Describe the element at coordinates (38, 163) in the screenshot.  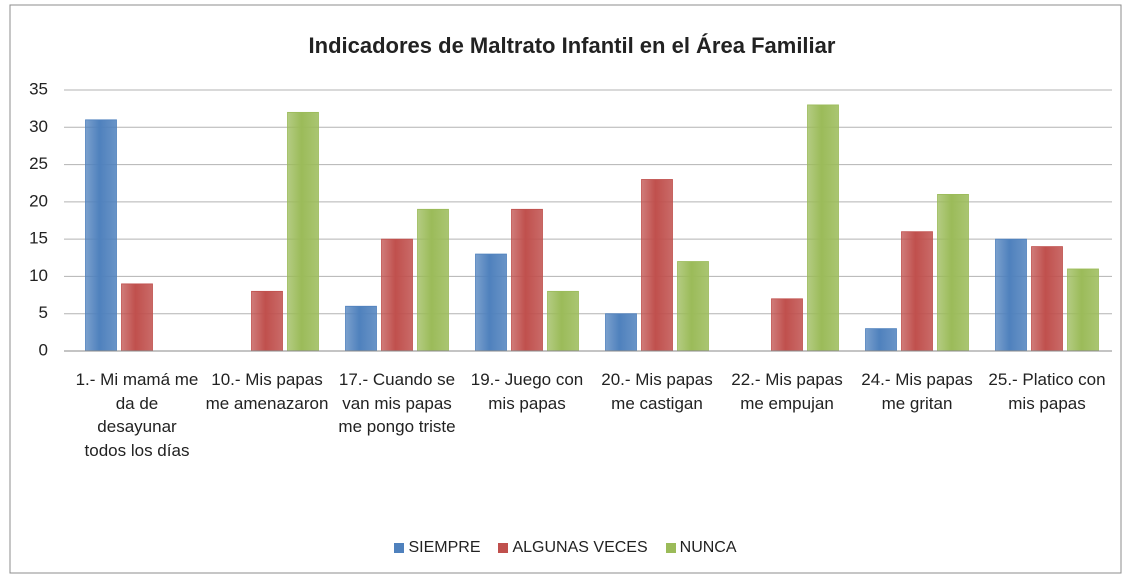
I see `y-tick-label: 25` at that location.